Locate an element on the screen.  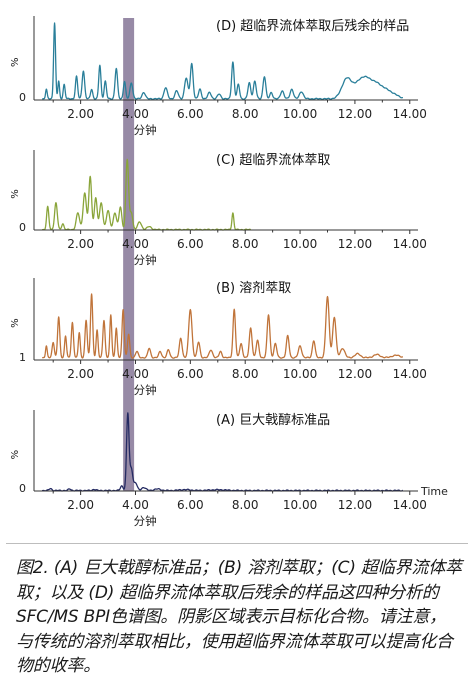
y-axis-base-label: 1 is located at coordinates (22, 357).